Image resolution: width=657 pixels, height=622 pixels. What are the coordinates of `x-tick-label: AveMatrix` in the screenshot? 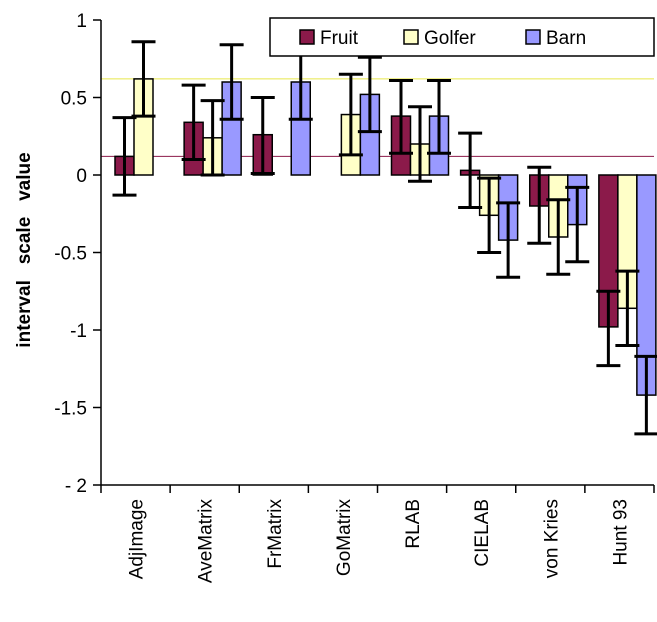 It's located at (206, 541).